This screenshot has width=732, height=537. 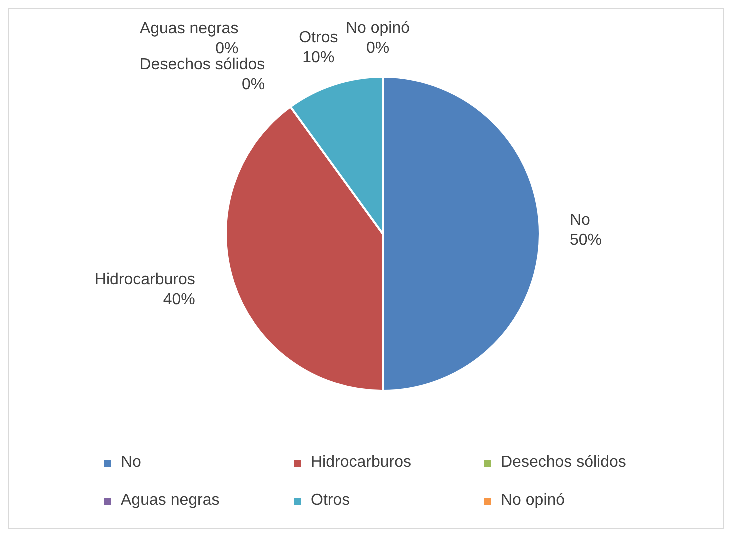 What do you see at coordinates (533, 501) in the screenshot?
I see `legend-label: No opinó` at bounding box center [533, 501].